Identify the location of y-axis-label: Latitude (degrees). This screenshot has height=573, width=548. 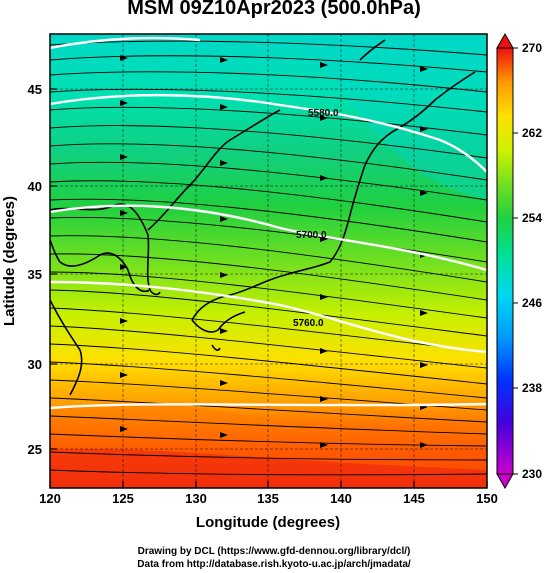
(9, 261).